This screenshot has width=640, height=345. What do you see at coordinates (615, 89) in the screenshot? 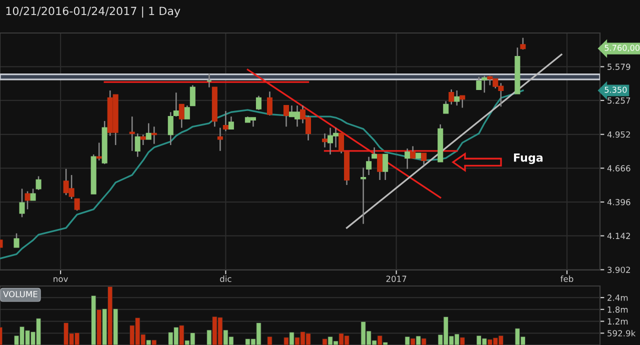
I see `text: 5.350` at bounding box center [615, 89].